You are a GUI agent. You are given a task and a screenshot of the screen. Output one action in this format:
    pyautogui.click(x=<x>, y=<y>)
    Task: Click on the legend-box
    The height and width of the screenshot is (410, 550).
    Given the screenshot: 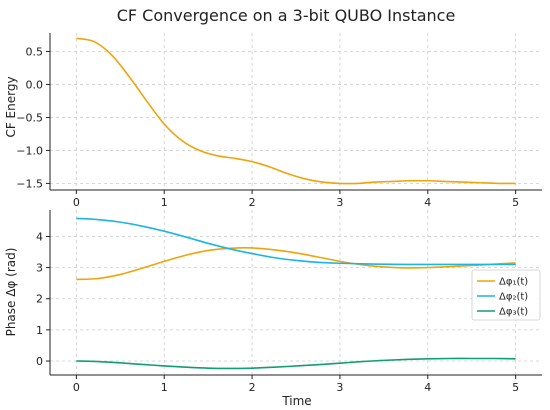 What is the action you would take?
    pyautogui.click(x=506, y=295)
    